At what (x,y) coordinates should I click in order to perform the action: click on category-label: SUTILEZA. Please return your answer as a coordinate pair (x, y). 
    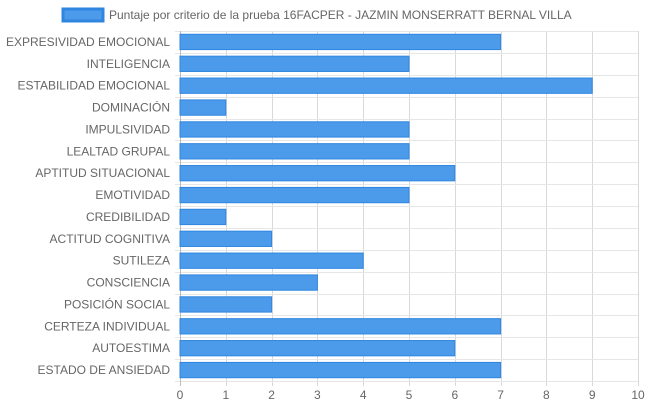
    Looking at the image, I should click on (141, 261).